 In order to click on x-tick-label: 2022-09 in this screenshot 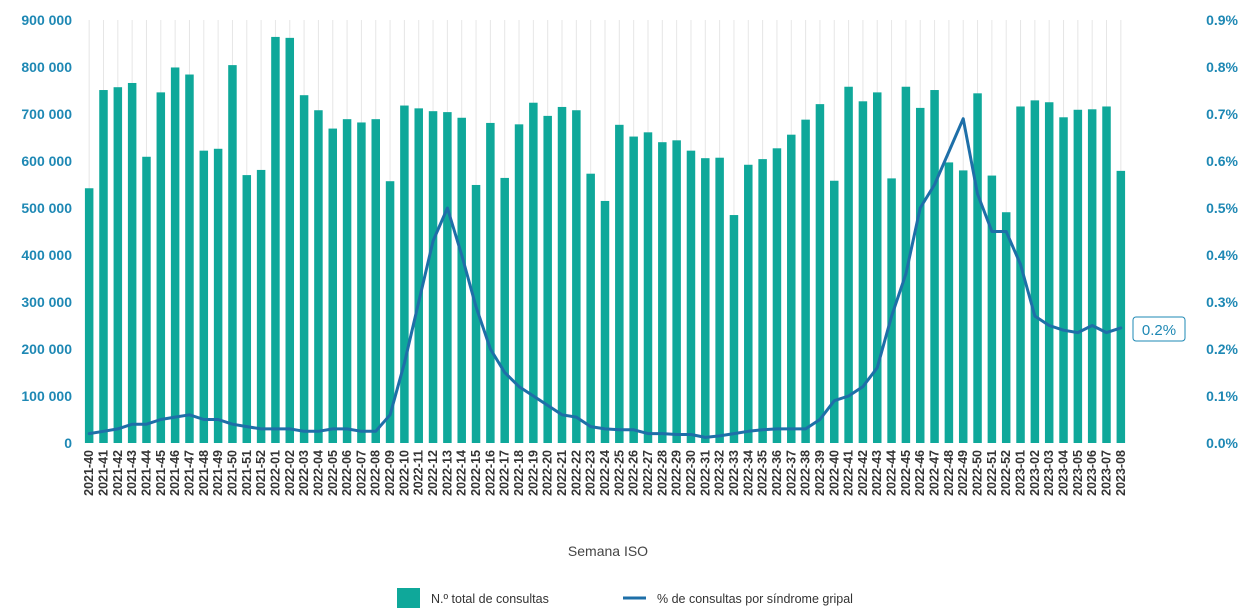, I will do `click(390, 473)`.